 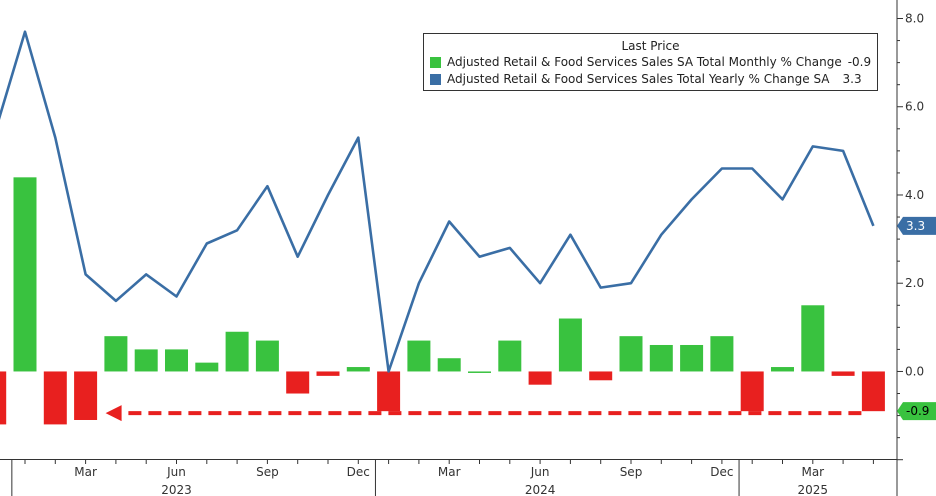 What do you see at coordinates (435, 62) in the screenshot?
I see `legend-swatch-green` at bounding box center [435, 62].